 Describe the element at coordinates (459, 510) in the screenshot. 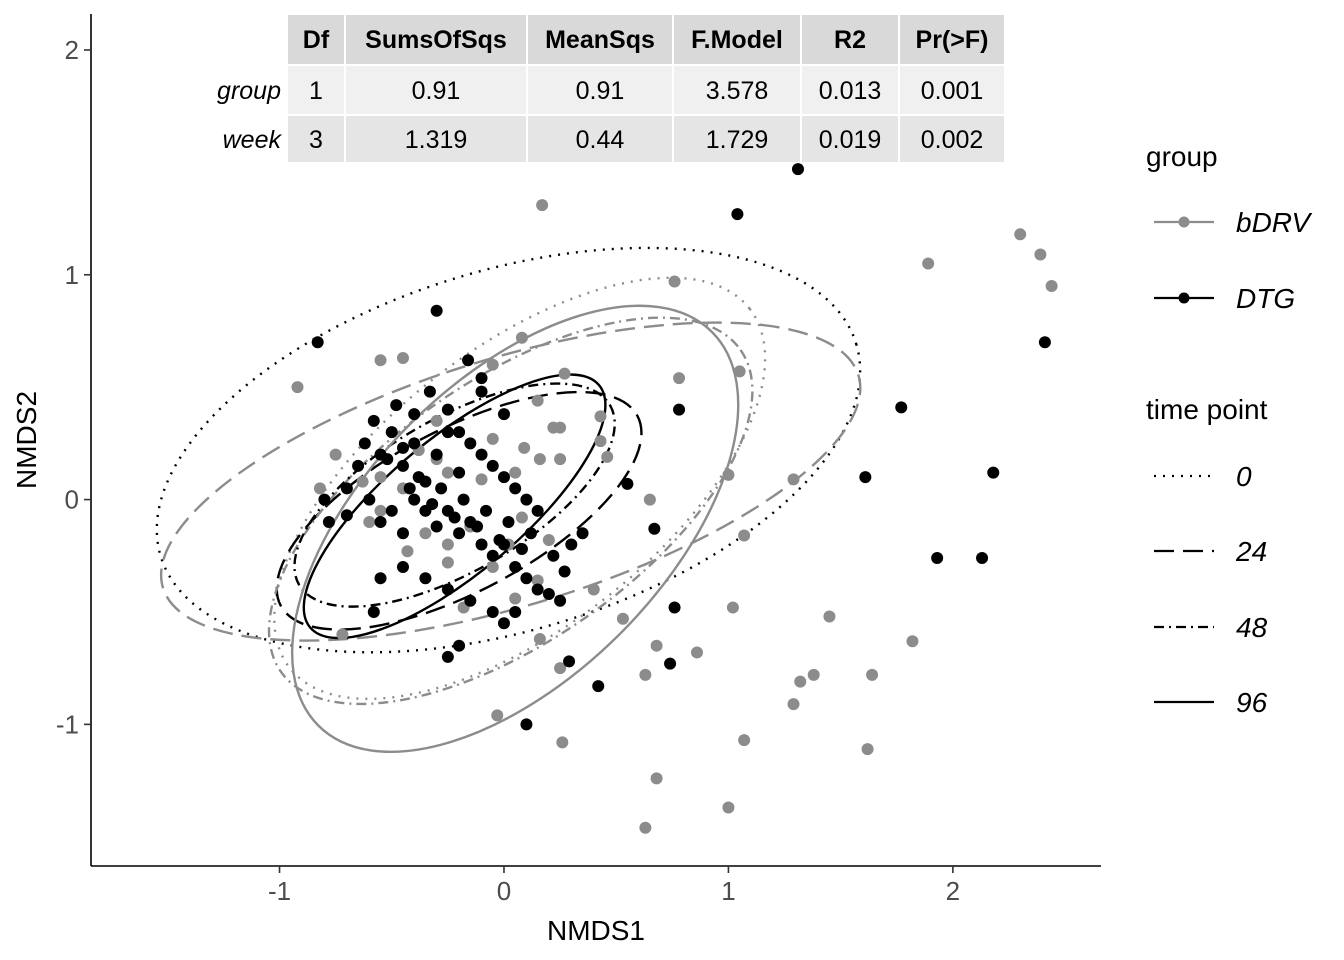

I see `ellipse-dtg-tp24` at that location.